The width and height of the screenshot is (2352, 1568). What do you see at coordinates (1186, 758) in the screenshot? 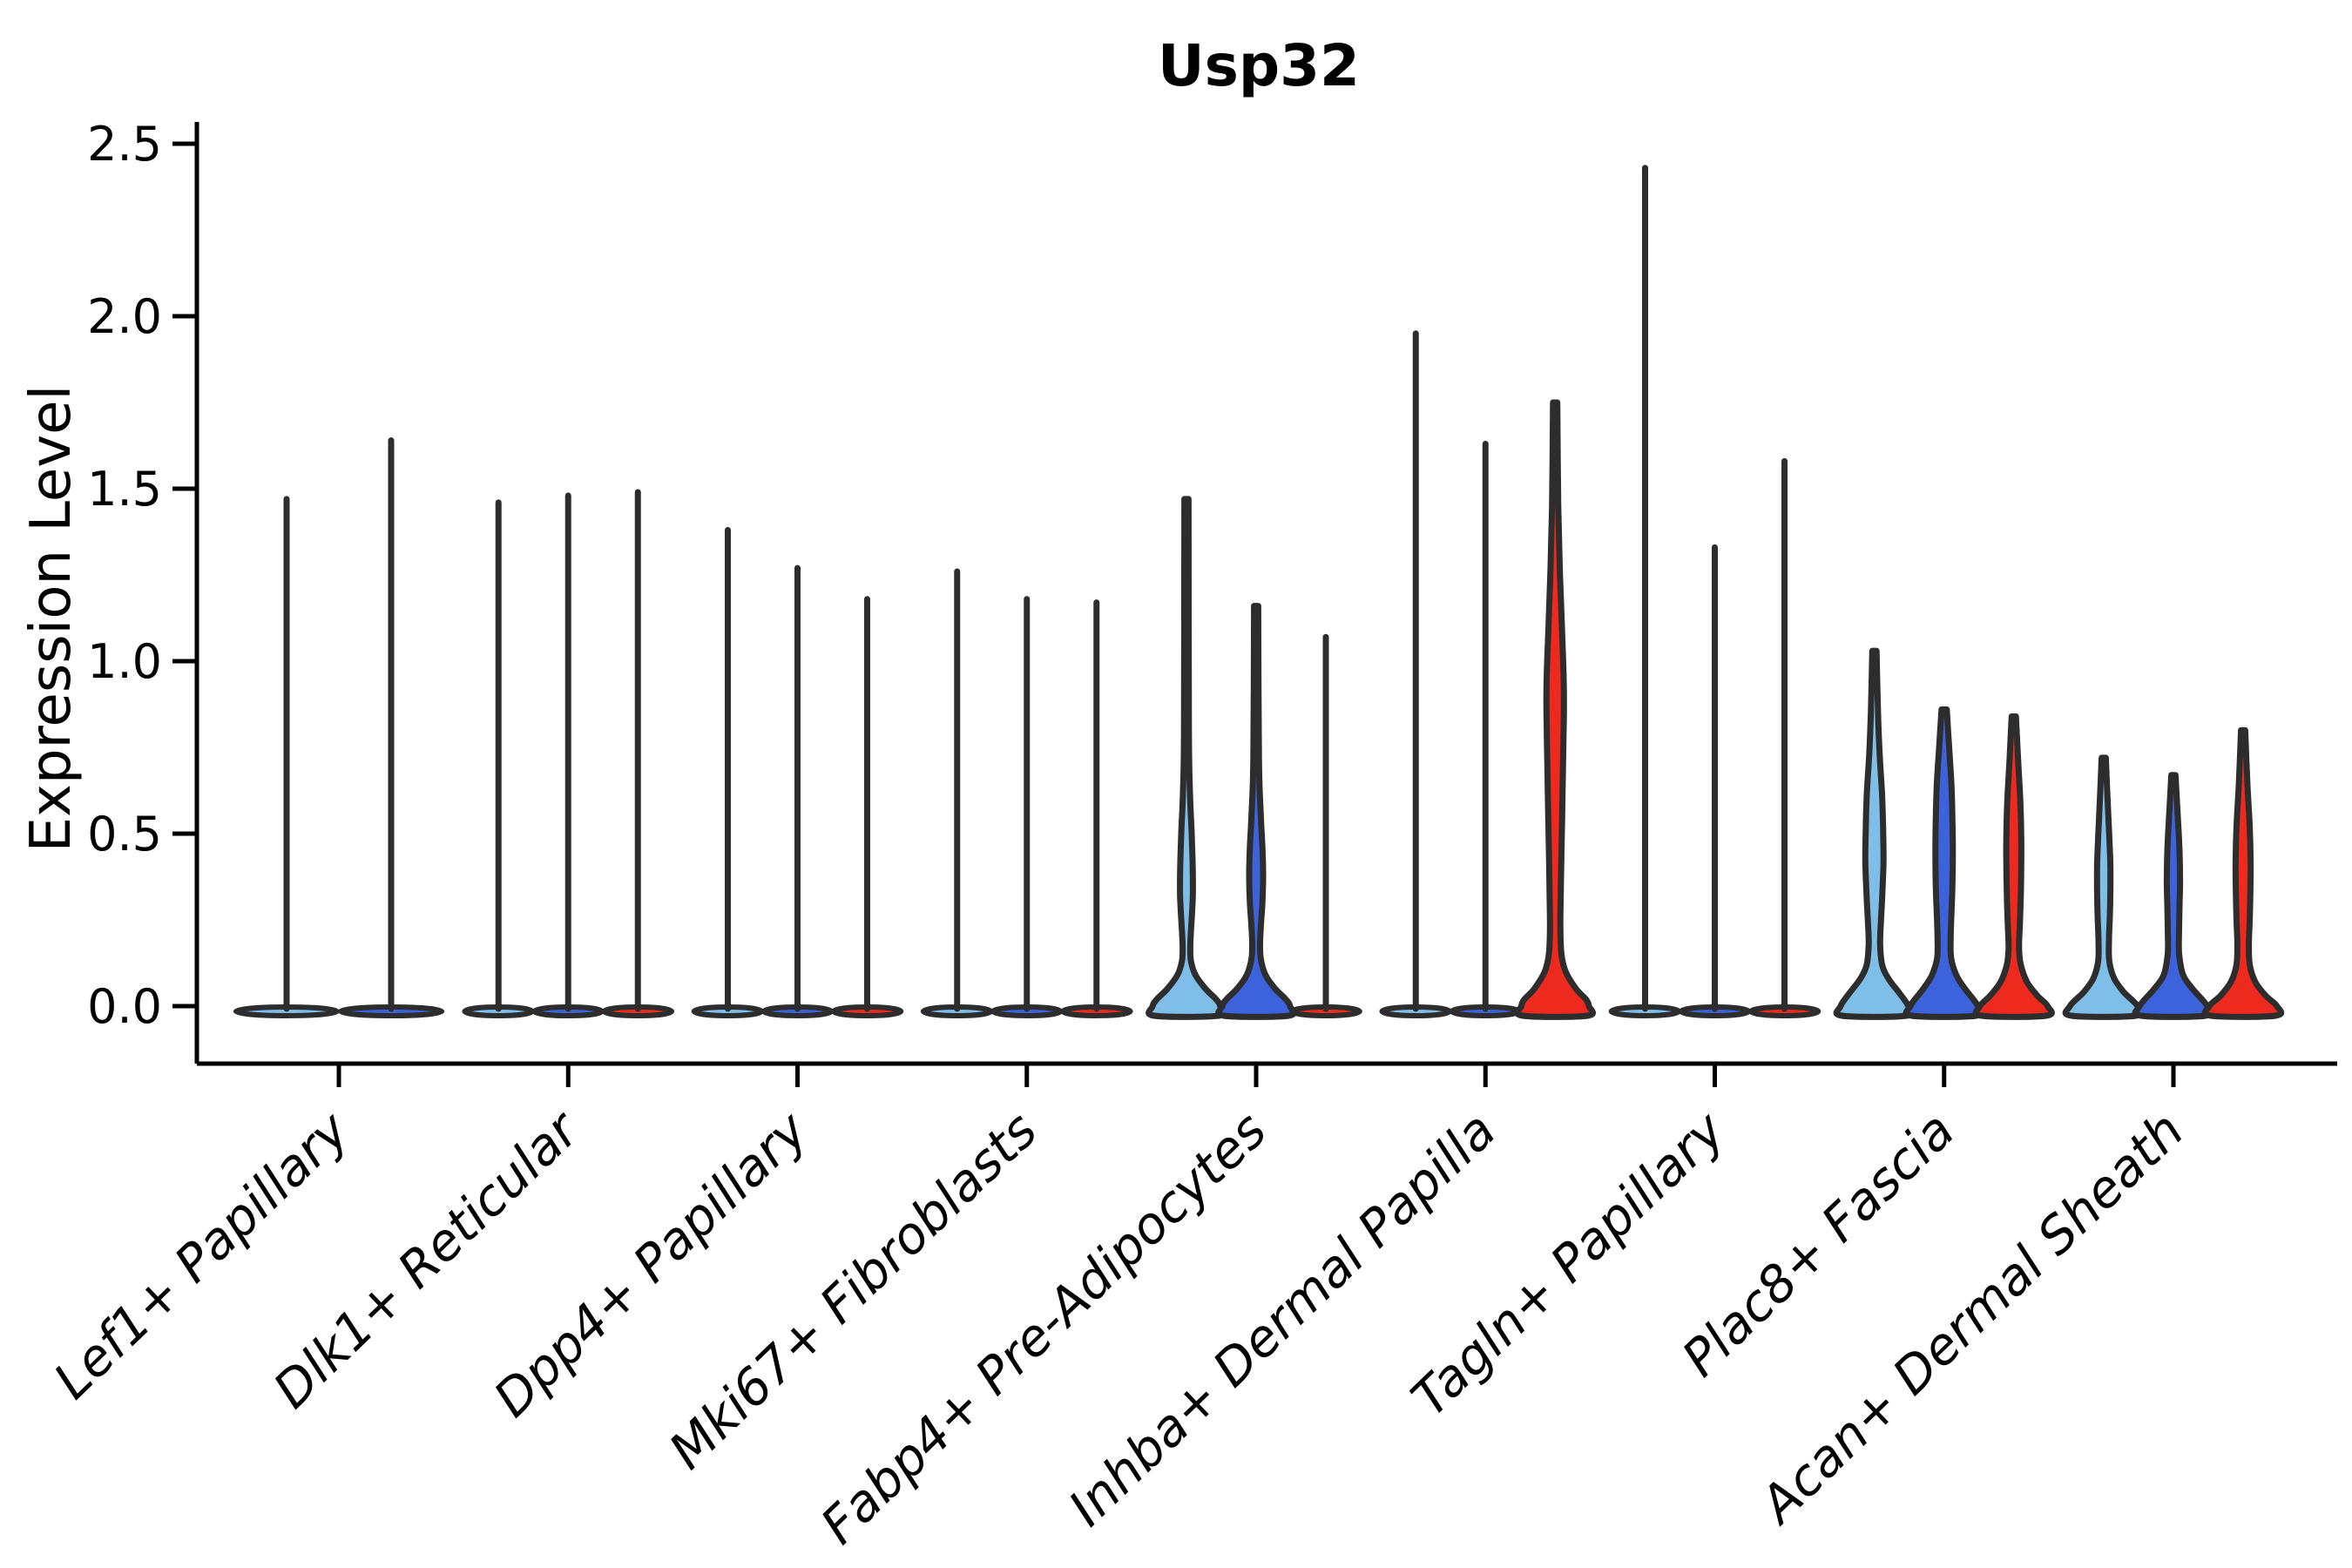
I see `violin-4-light-blue` at bounding box center [1186, 758].